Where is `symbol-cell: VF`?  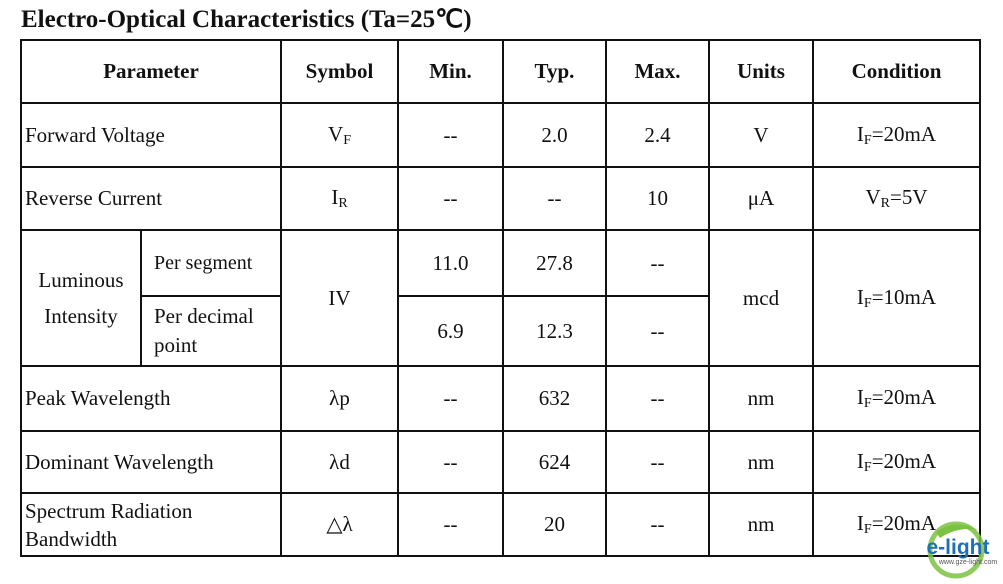
symbol-cell: VF is located at coordinates (339, 135).